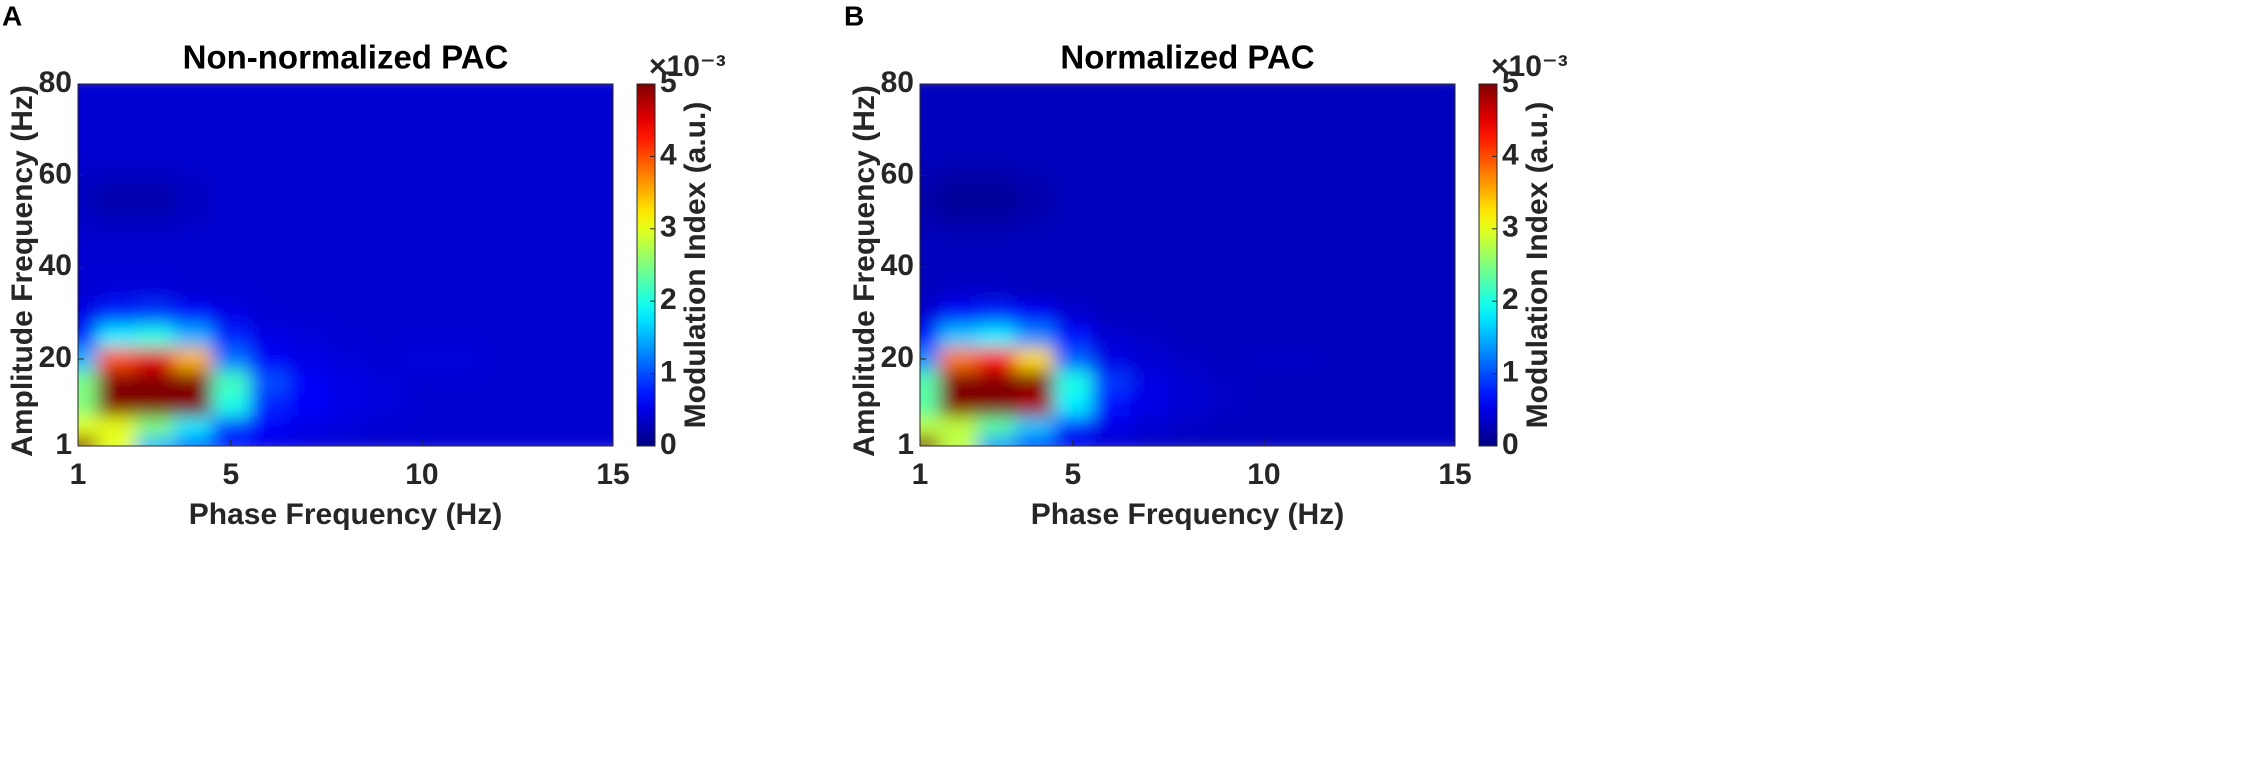  What do you see at coordinates (854, 15) in the screenshot?
I see `panel-label: B` at bounding box center [854, 15].